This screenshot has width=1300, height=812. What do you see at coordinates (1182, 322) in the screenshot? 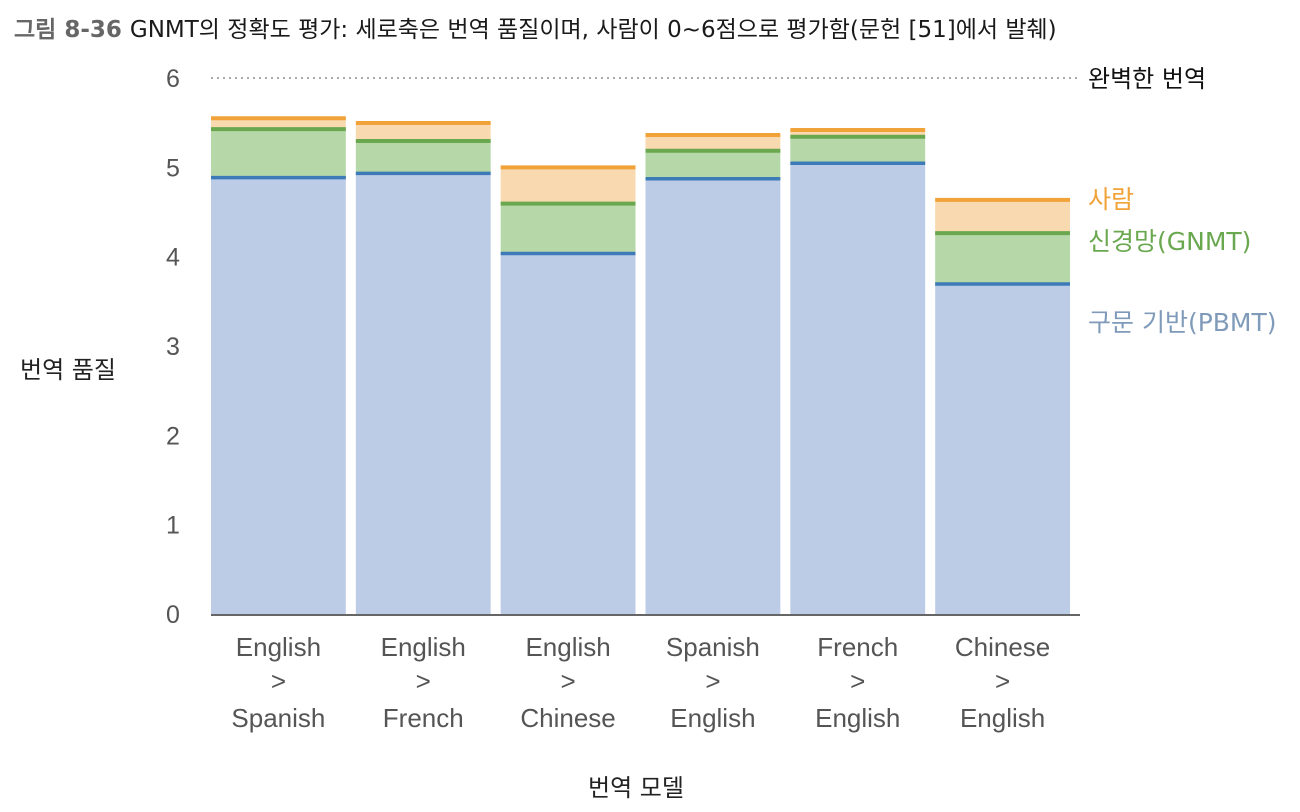
I see `legend-entry-0: 구문 기반(PBMT)` at bounding box center [1182, 322].